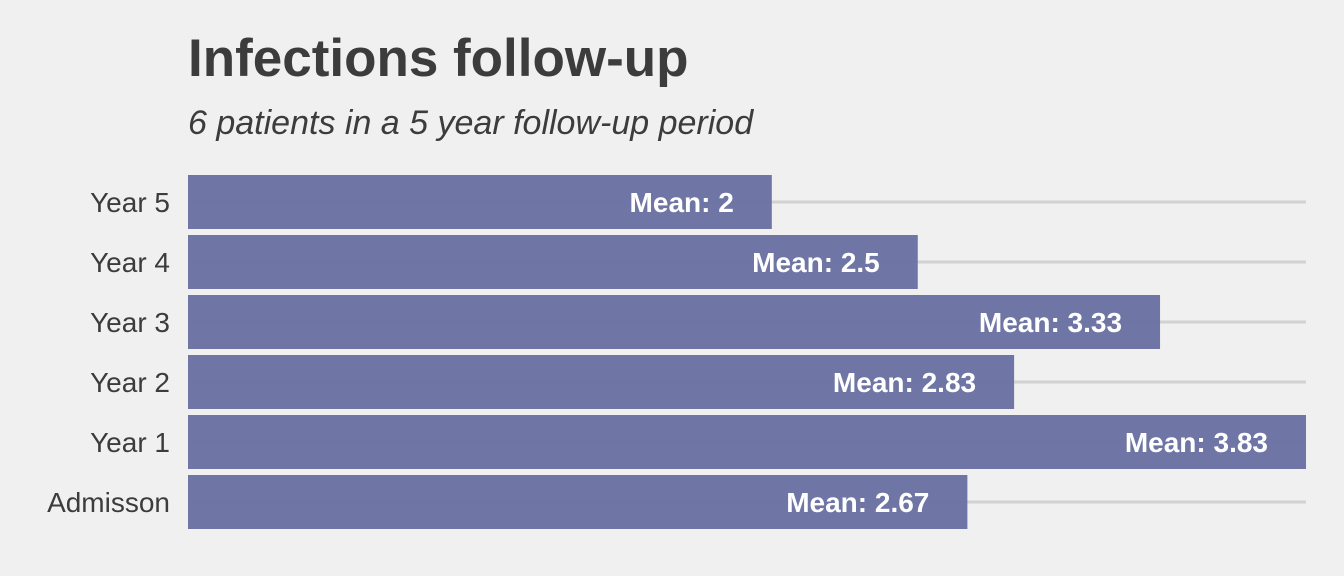  What do you see at coordinates (130, 382) in the screenshot?
I see `tick-label-year-2: Year 2` at bounding box center [130, 382].